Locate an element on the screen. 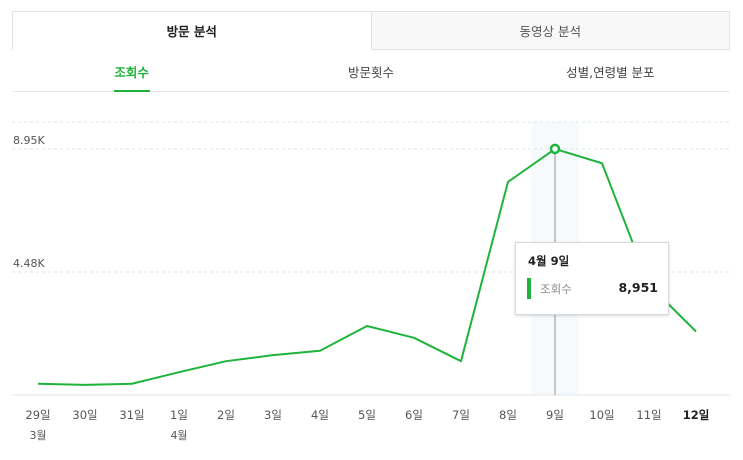  x-tick-label: 12일 is located at coordinates (696, 415).